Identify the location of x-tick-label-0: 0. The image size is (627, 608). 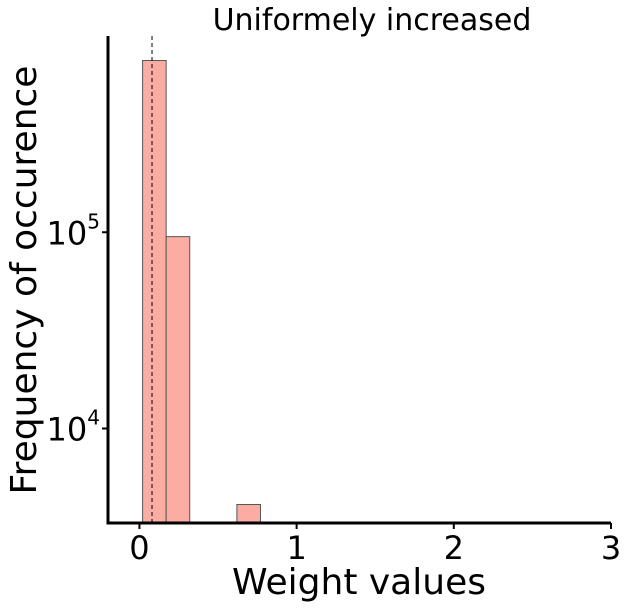
(139, 548).